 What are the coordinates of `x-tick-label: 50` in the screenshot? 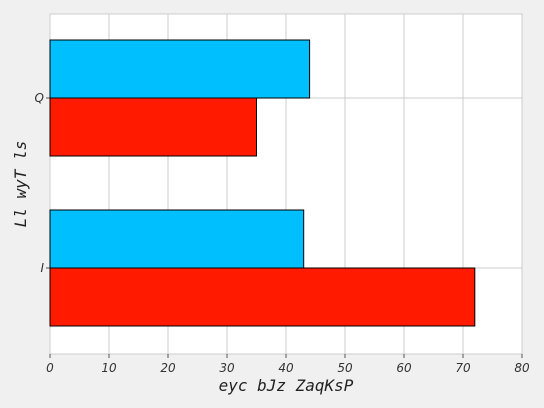 It's located at (345, 368).